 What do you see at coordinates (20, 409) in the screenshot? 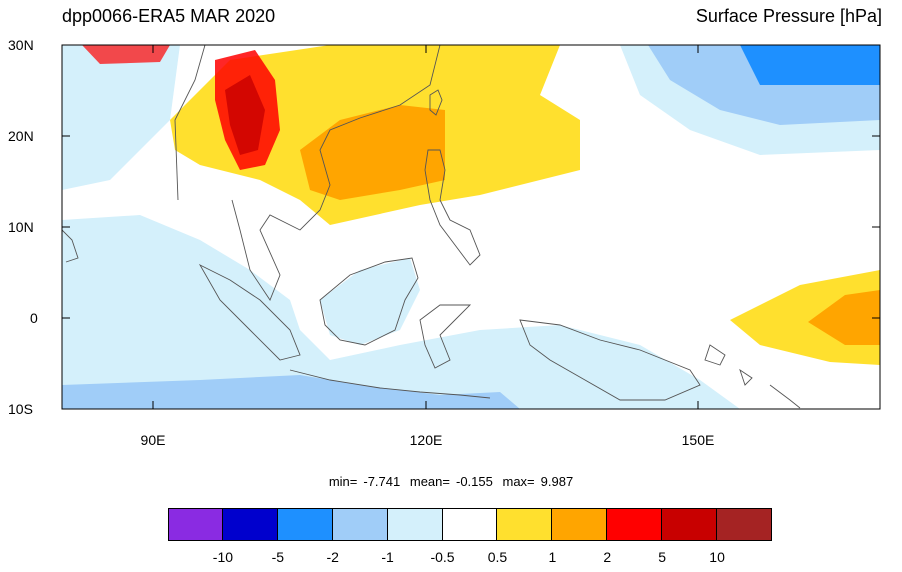
I see `lat-label-10s: 10S` at bounding box center [20, 409].